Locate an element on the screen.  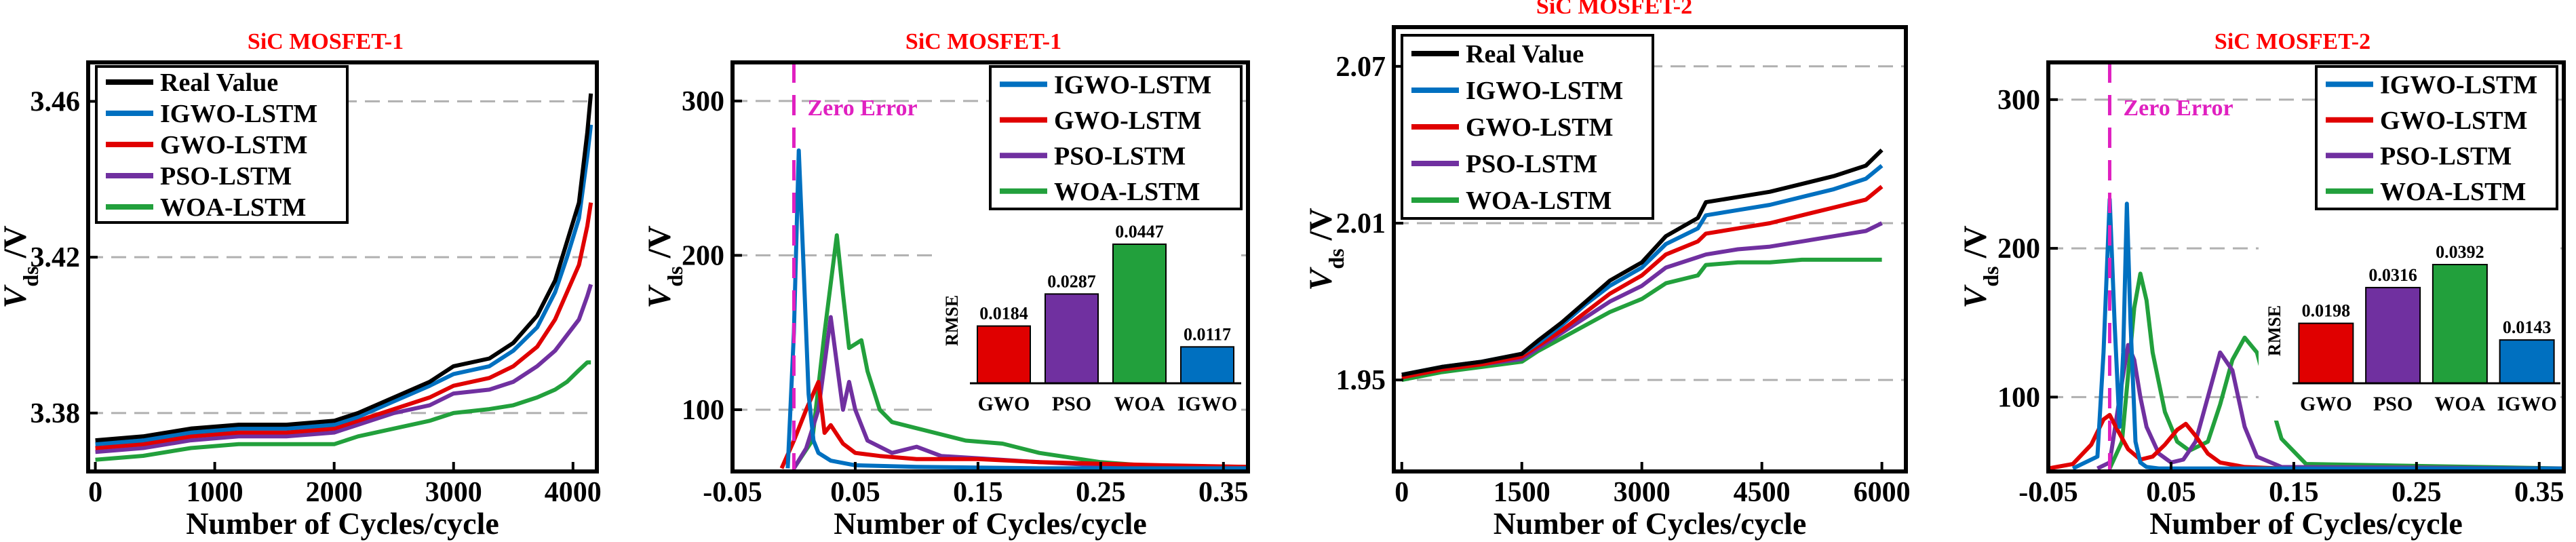
series-line-gwo-lstm is located at coordinates (344, 326).